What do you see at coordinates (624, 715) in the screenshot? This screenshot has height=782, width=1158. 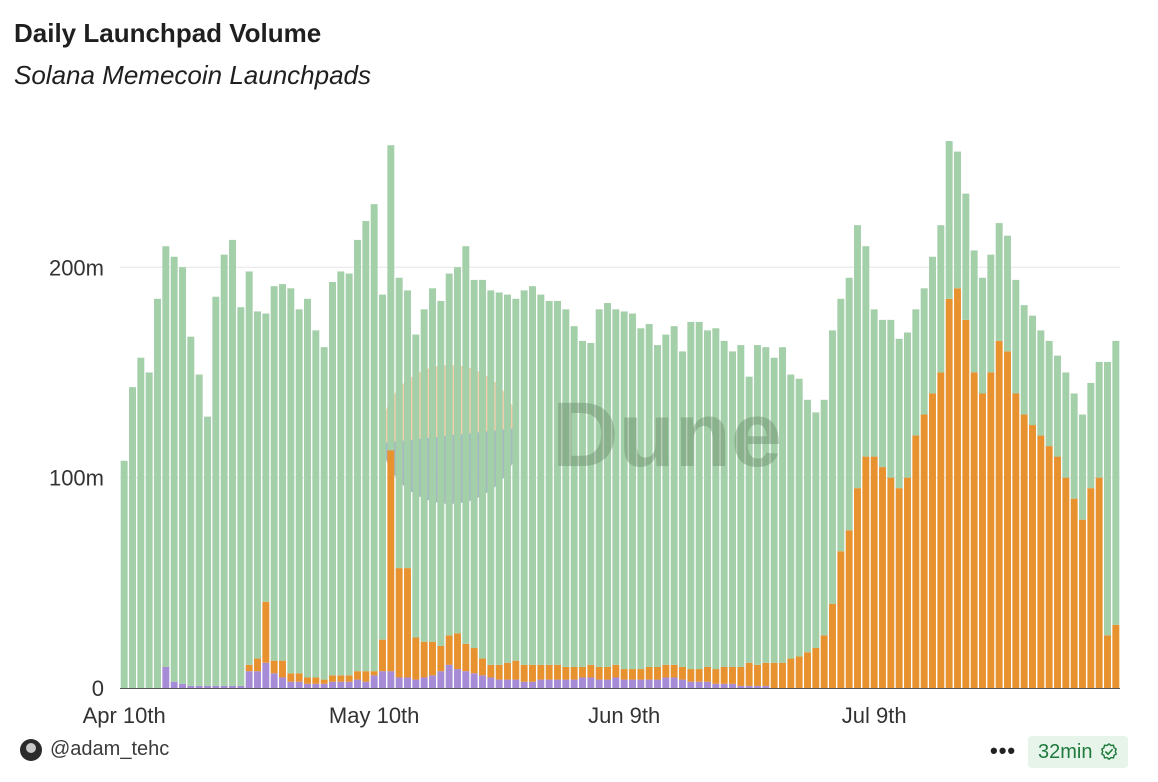 I see `x-tick-label: Jun 9th` at bounding box center [624, 715].